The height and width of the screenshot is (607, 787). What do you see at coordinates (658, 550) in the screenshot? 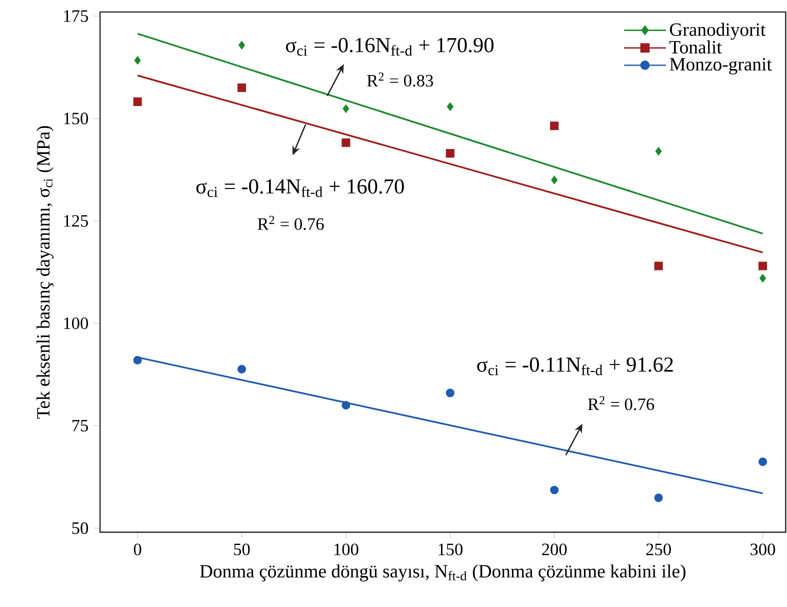
I see `x-tick-label: 250` at bounding box center [658, 550].